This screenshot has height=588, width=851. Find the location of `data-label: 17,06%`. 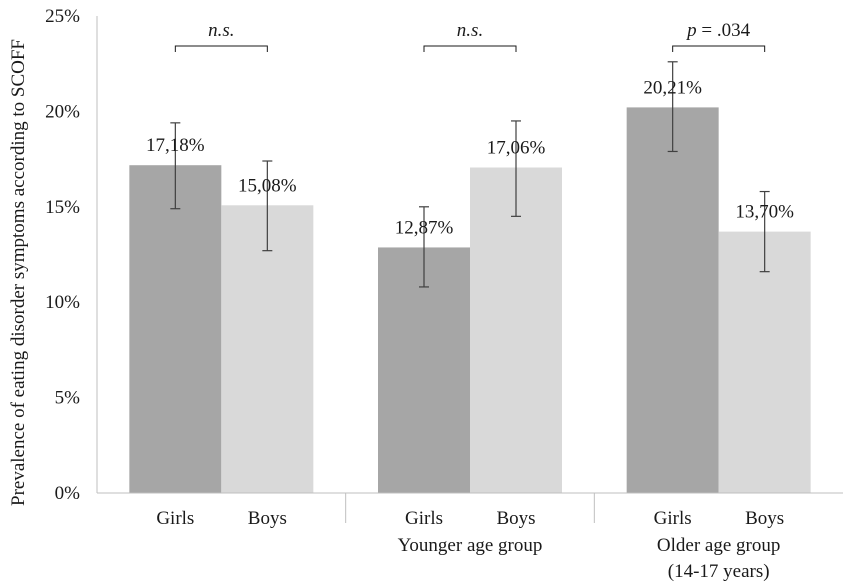

data-label: 17,06% is located at coordinates (516, 147).